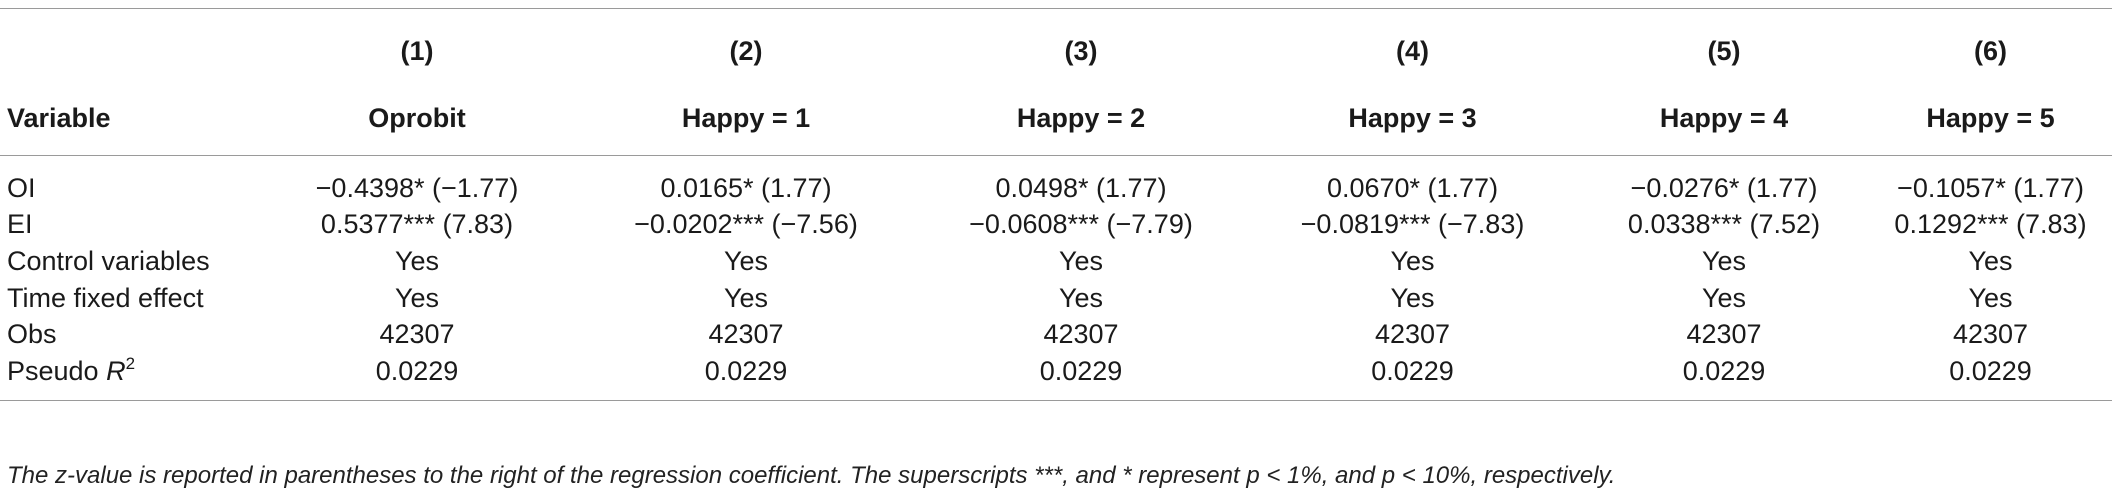  Describe the element at coordinates (130, 363) in the screenshot. I see `superscript: 2` at that location.